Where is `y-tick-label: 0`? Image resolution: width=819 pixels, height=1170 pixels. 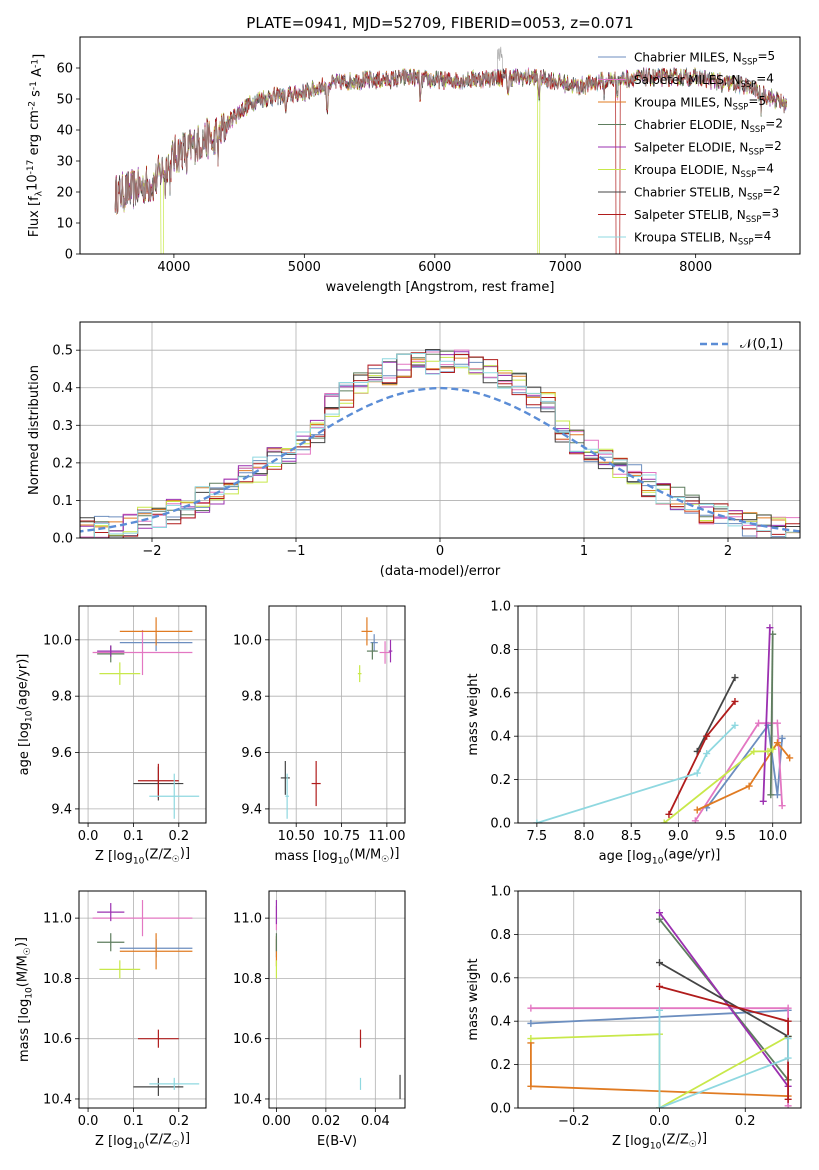 y-tick-label: 0 is located at coordinates (69, 255).